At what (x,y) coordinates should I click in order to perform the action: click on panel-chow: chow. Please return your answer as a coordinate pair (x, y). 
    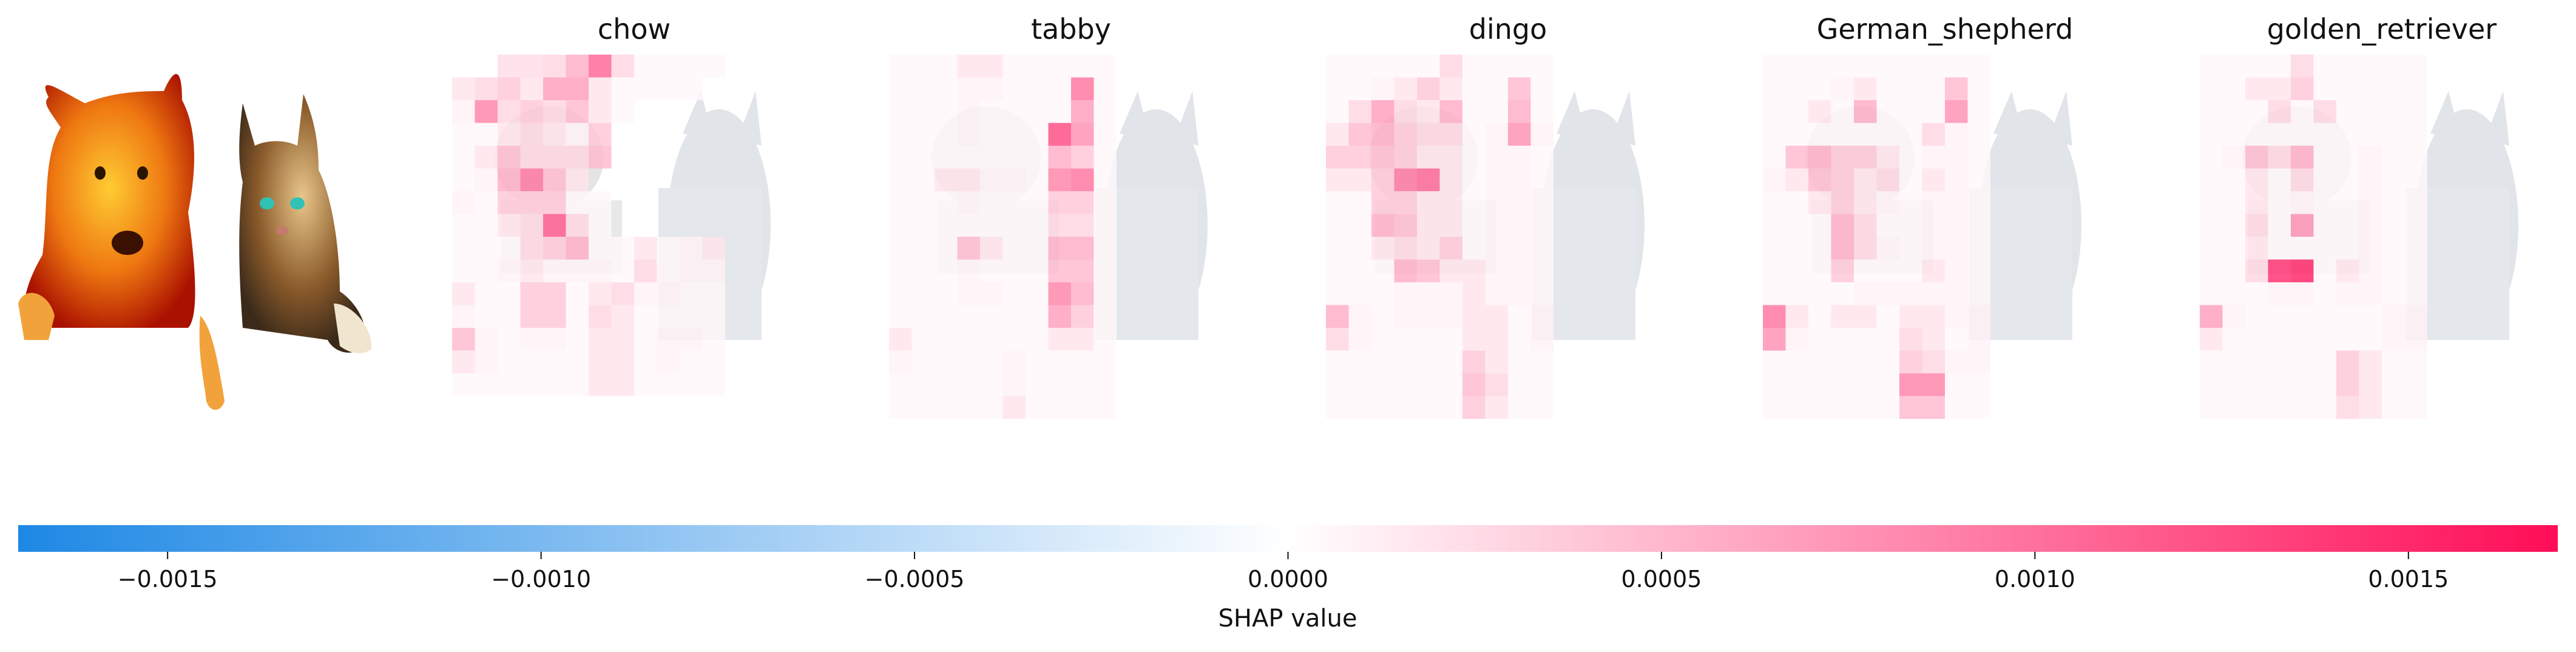
    Looking at the image, I should click on (611, 204).